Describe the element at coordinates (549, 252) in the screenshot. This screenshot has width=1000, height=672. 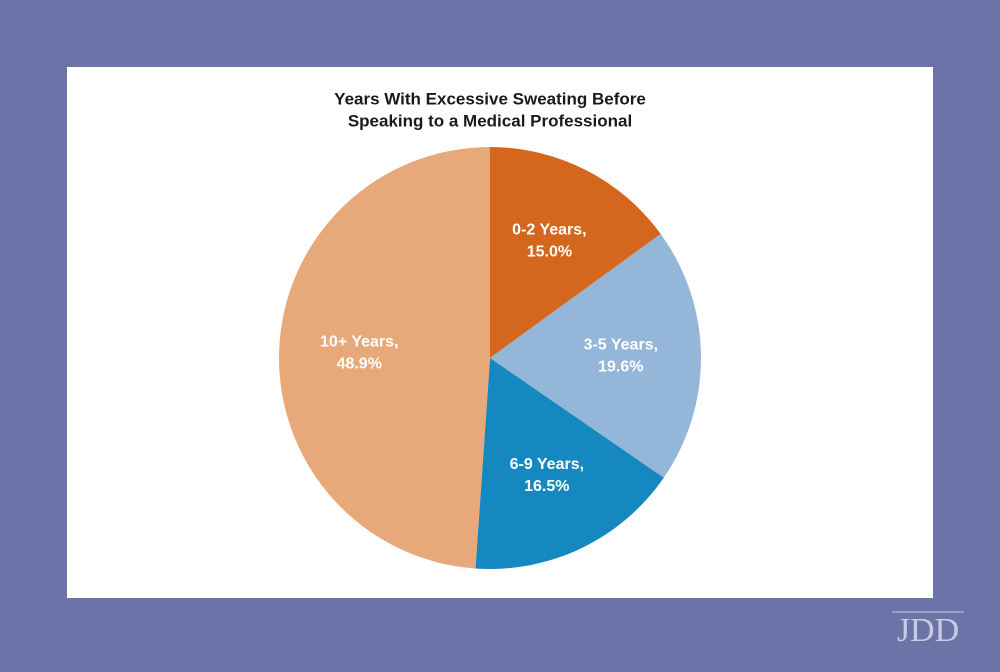
I see `value-label: 15.0%` at that location.